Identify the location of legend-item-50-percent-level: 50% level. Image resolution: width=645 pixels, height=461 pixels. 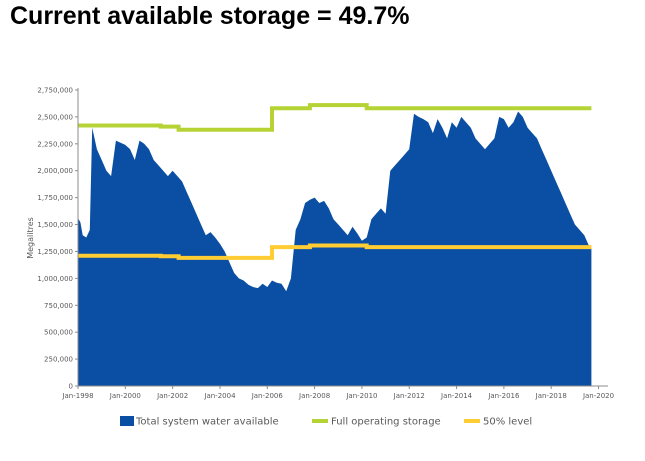
(498, 422).